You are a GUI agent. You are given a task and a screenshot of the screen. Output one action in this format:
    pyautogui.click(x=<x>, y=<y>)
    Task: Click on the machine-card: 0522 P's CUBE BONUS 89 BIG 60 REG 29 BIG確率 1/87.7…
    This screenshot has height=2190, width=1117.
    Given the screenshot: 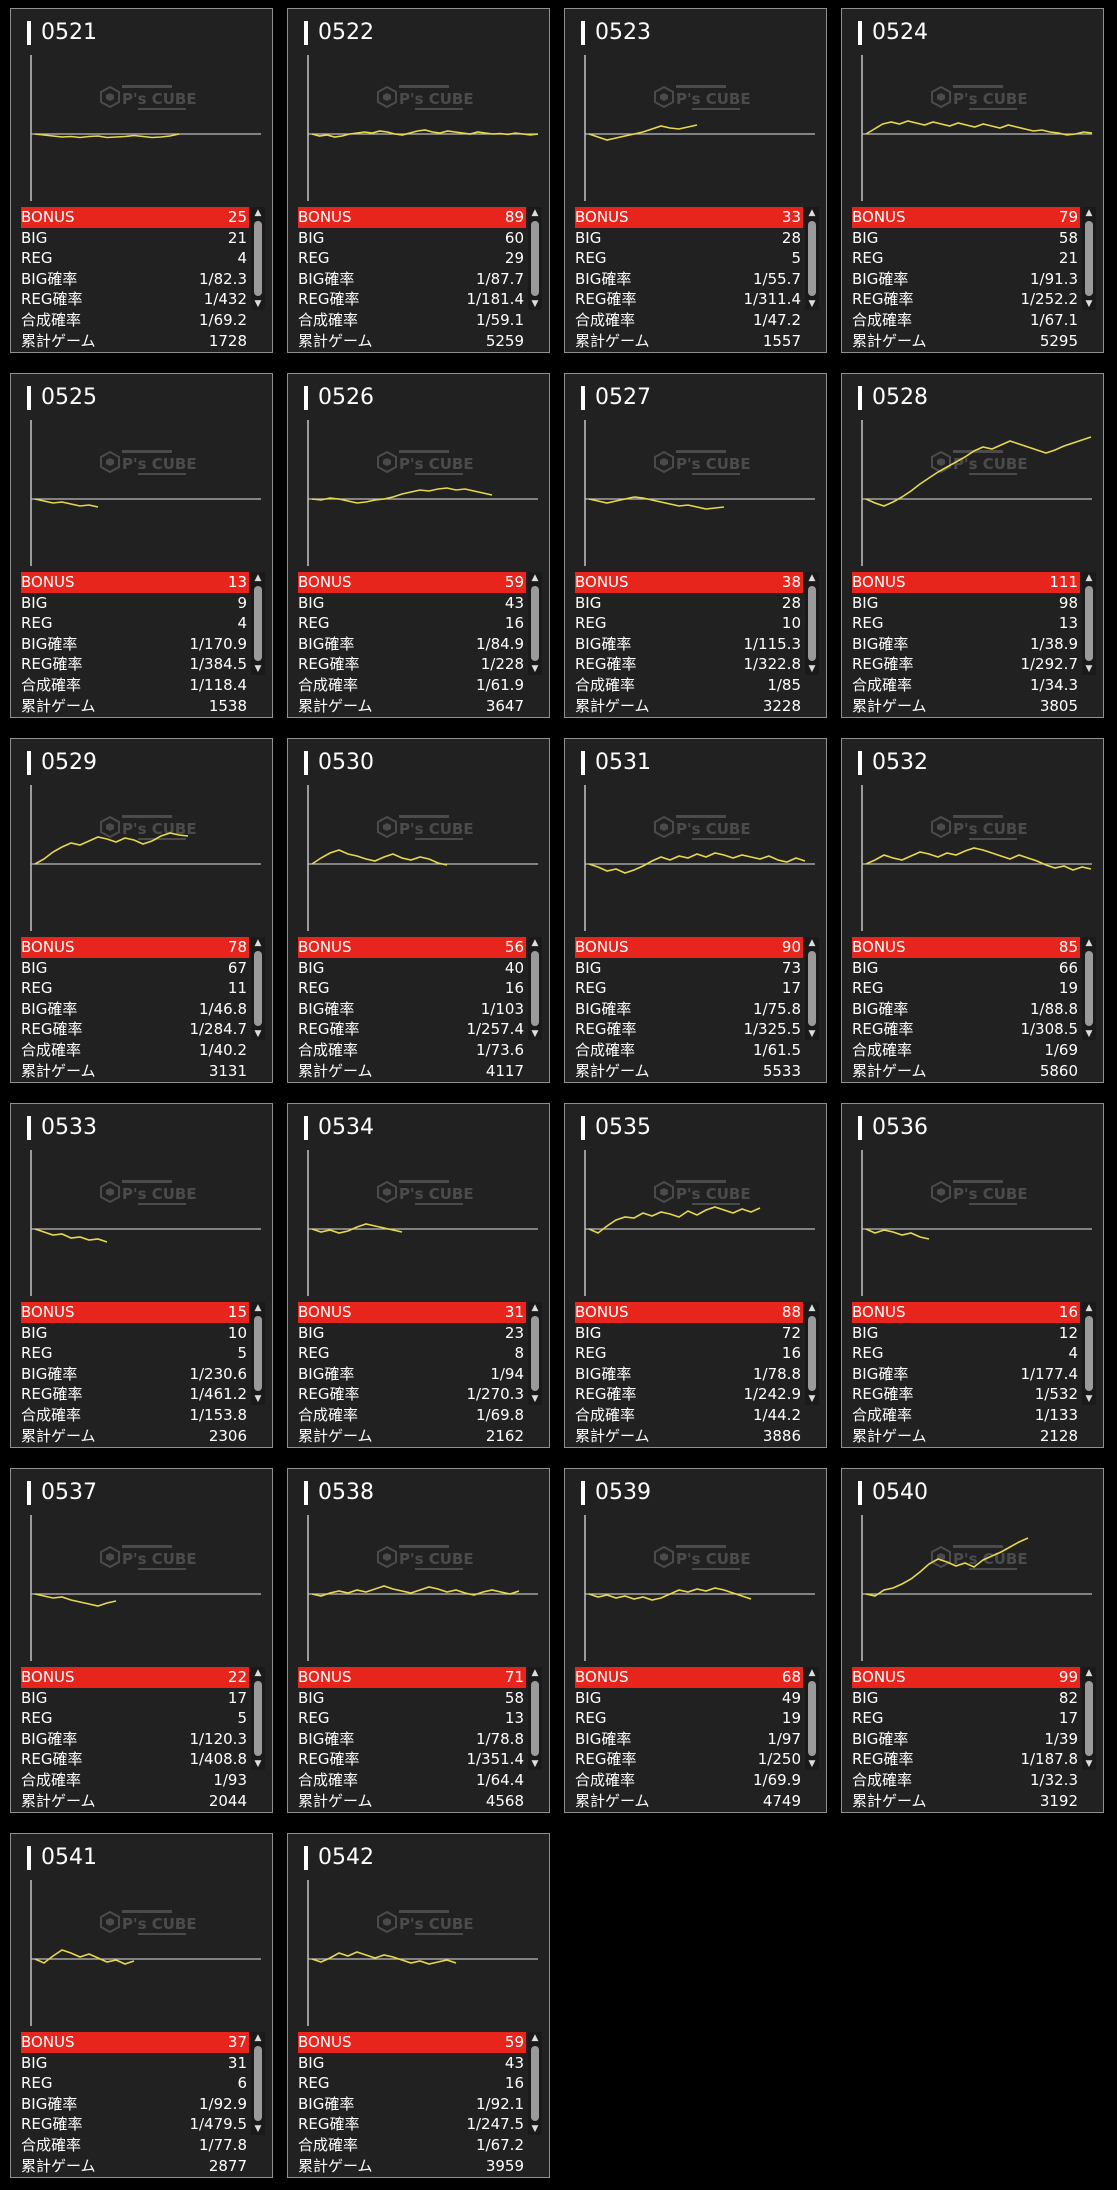 What is the action you would take?
    pyautogui.click(x=418, y=180)
    